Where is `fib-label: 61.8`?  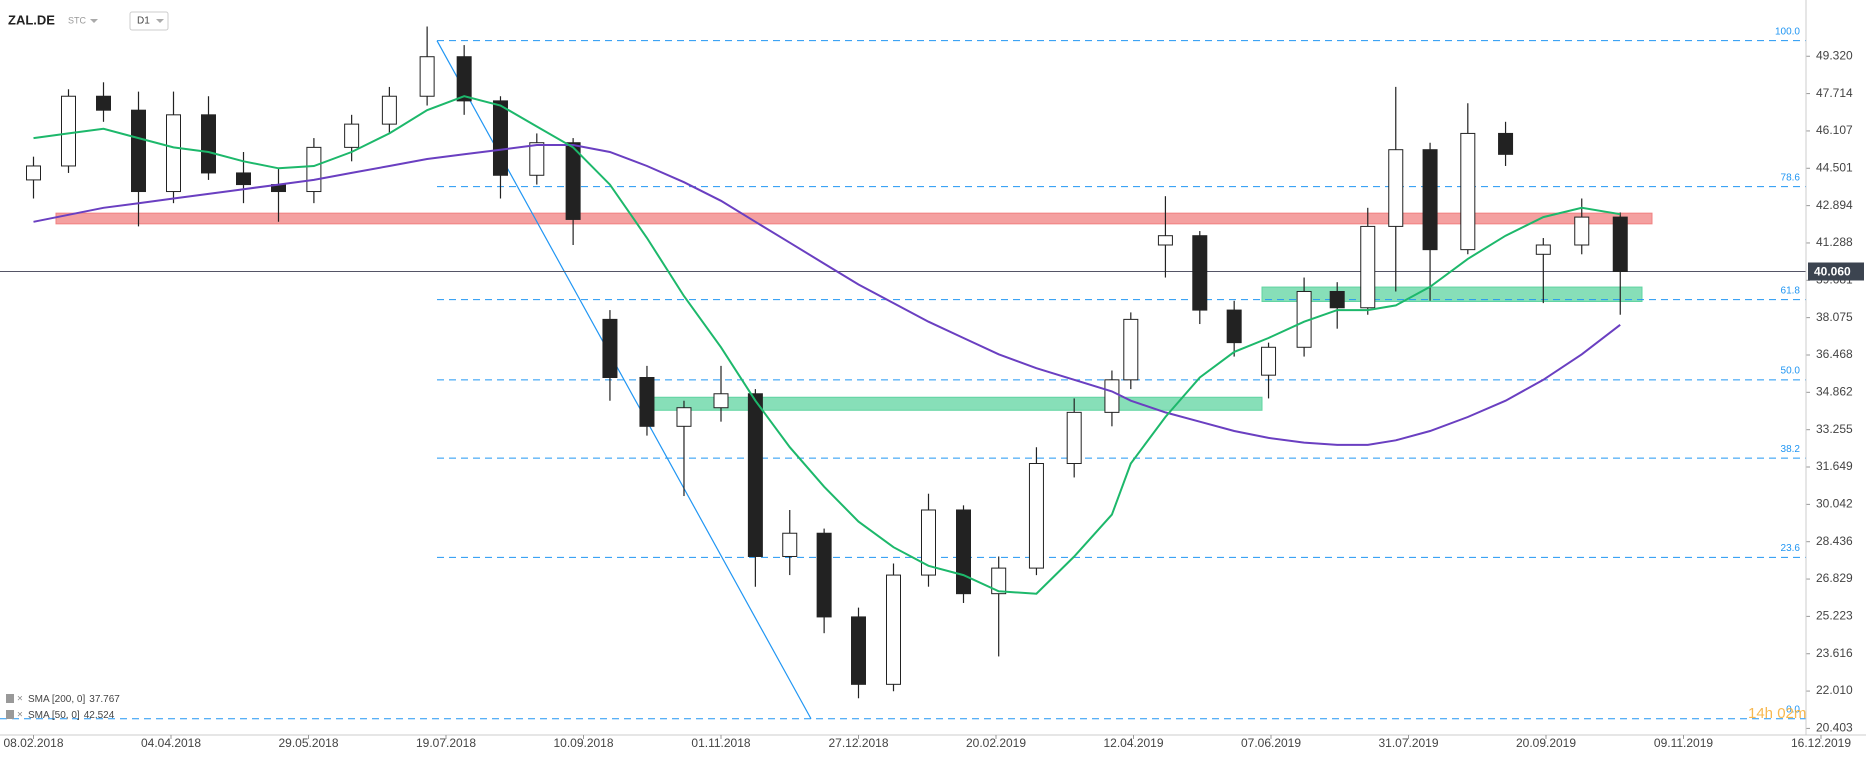 fib-label: 61.8 is located at coordinates (1791, 290).